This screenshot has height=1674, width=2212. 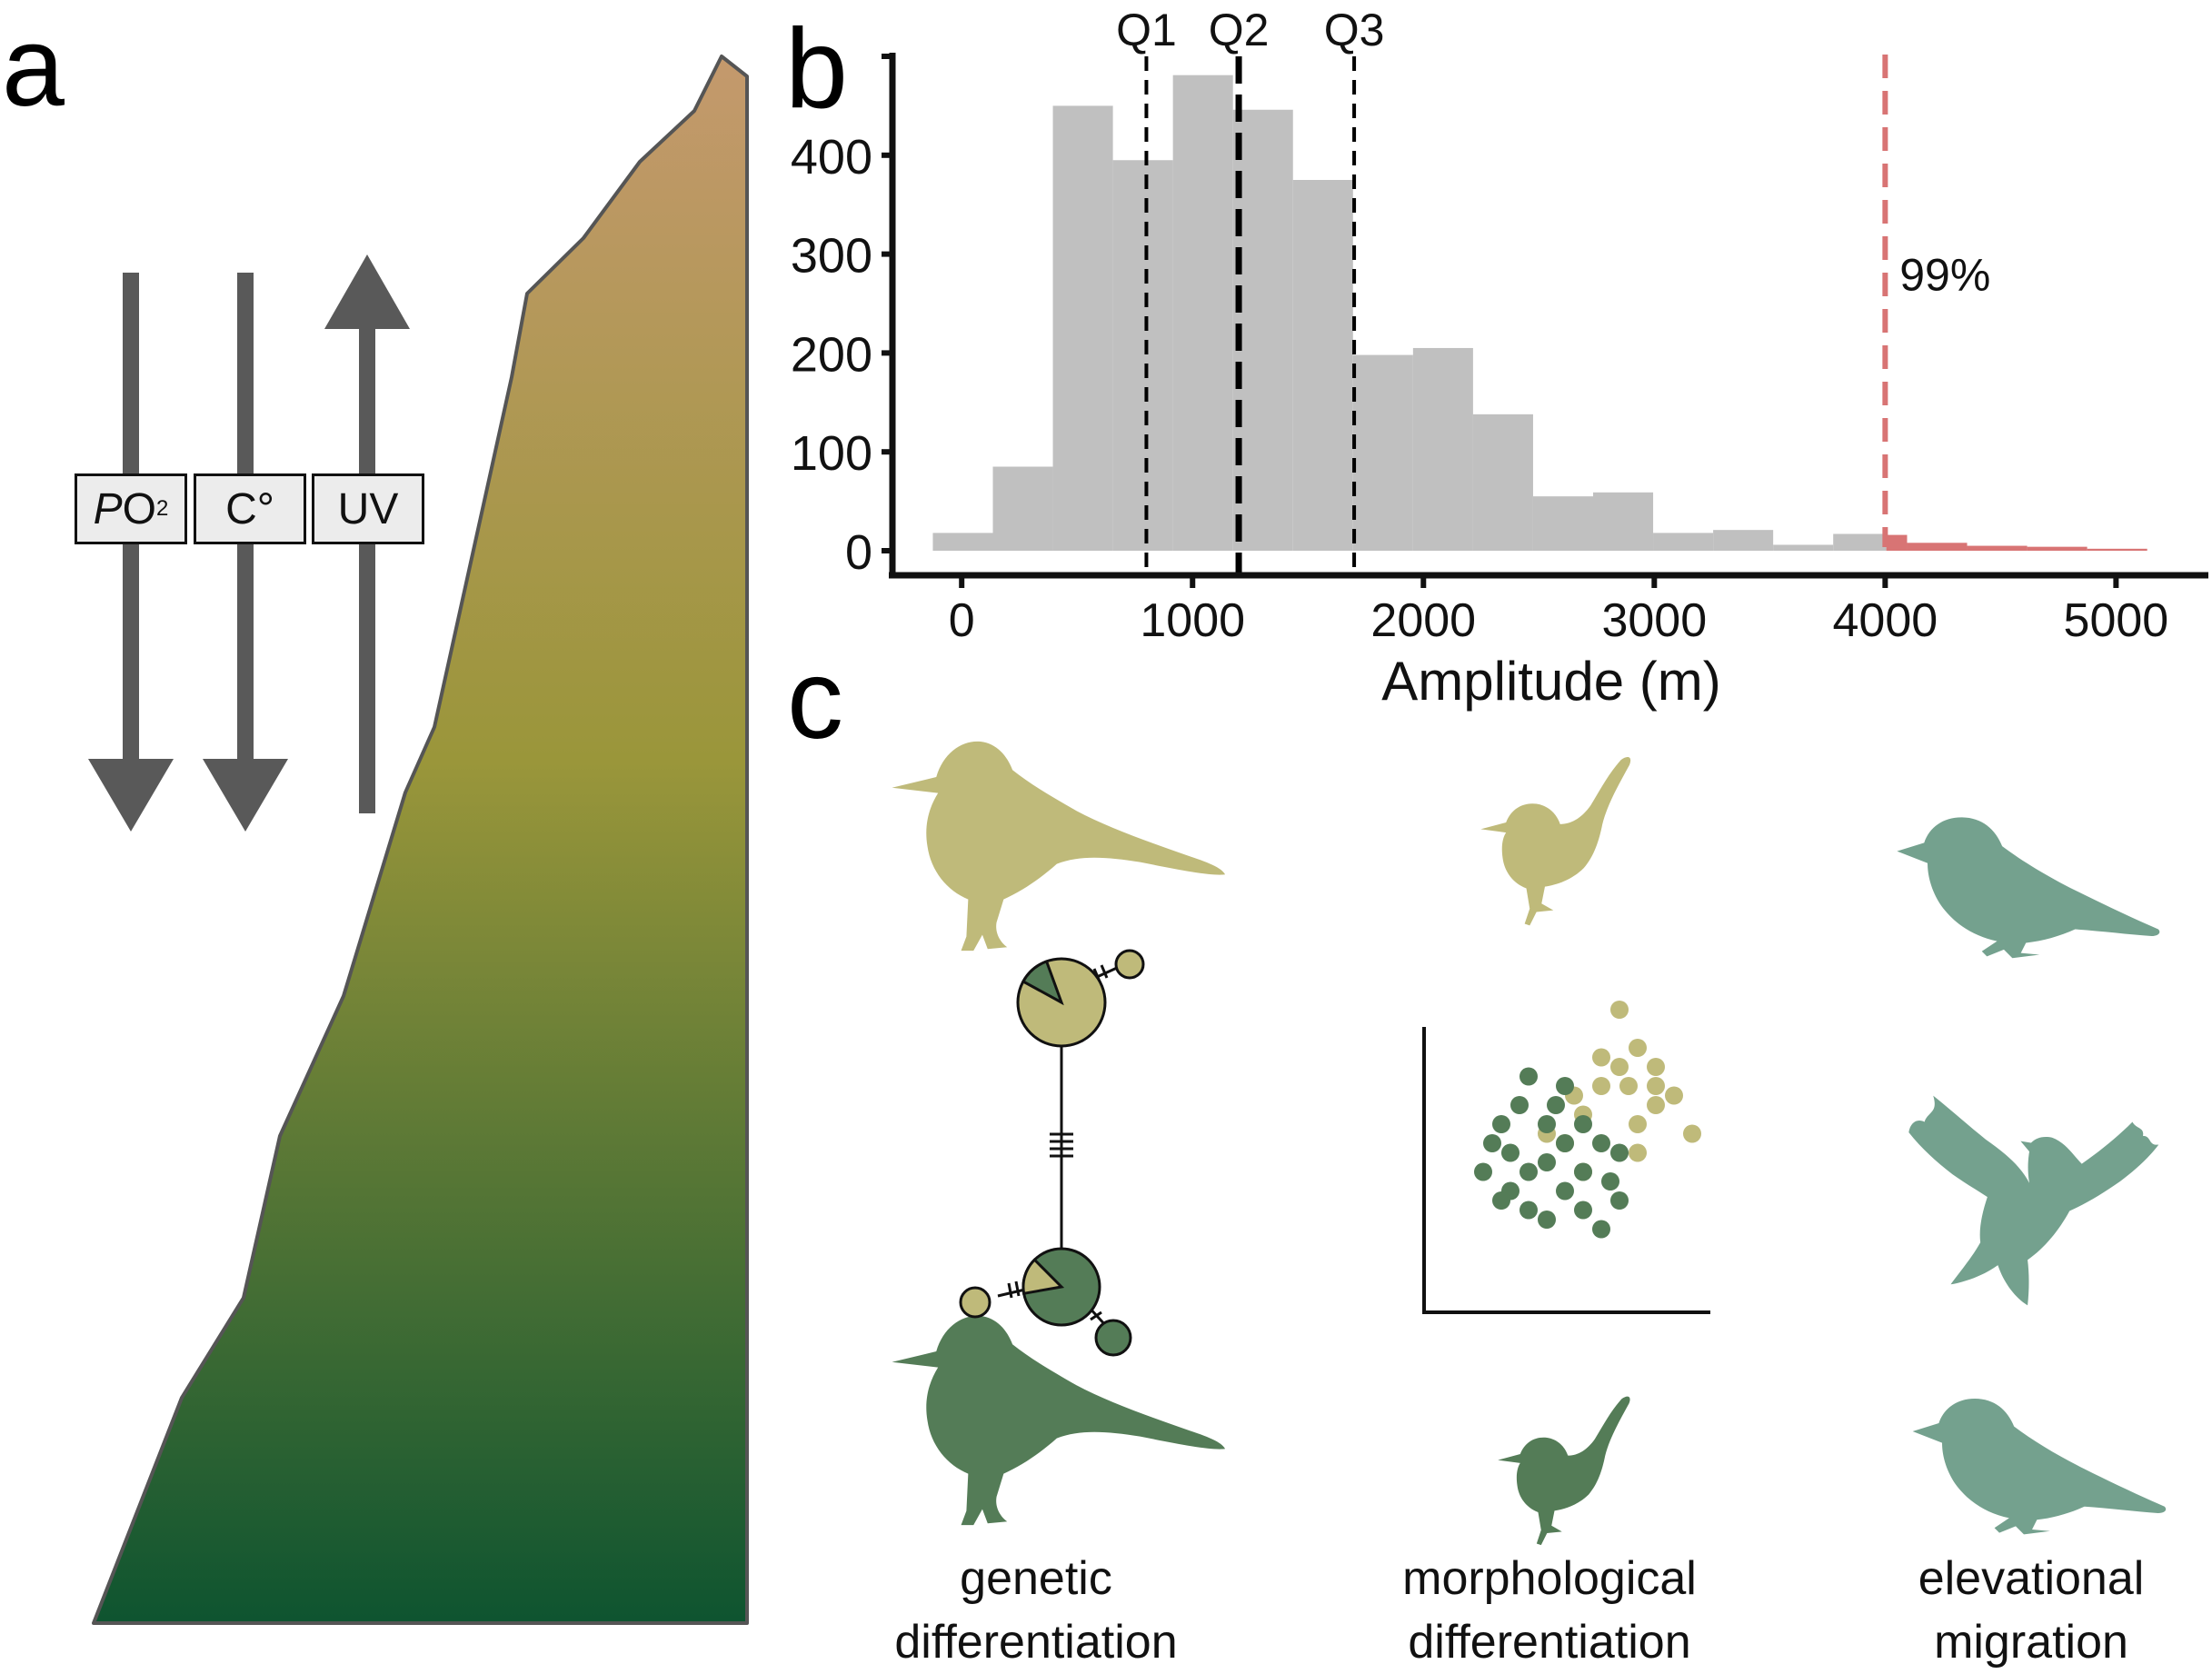 I want to click on environment-arrows, so click(x=249, y=543).